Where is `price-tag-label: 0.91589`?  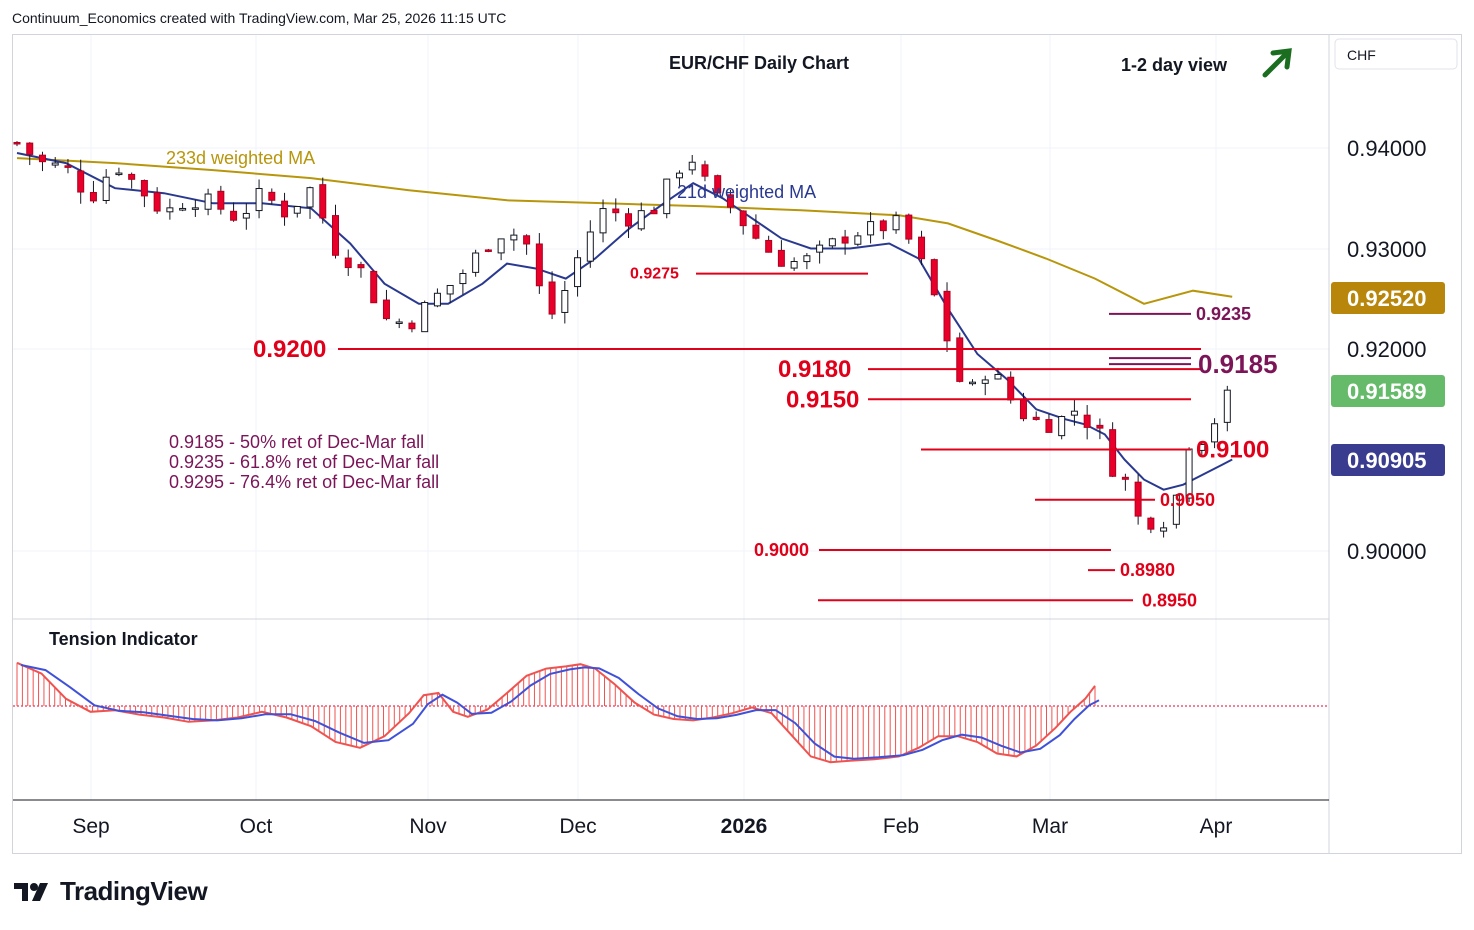
price-tag-label: 0.91589 is located at coordinates (1387, 391).